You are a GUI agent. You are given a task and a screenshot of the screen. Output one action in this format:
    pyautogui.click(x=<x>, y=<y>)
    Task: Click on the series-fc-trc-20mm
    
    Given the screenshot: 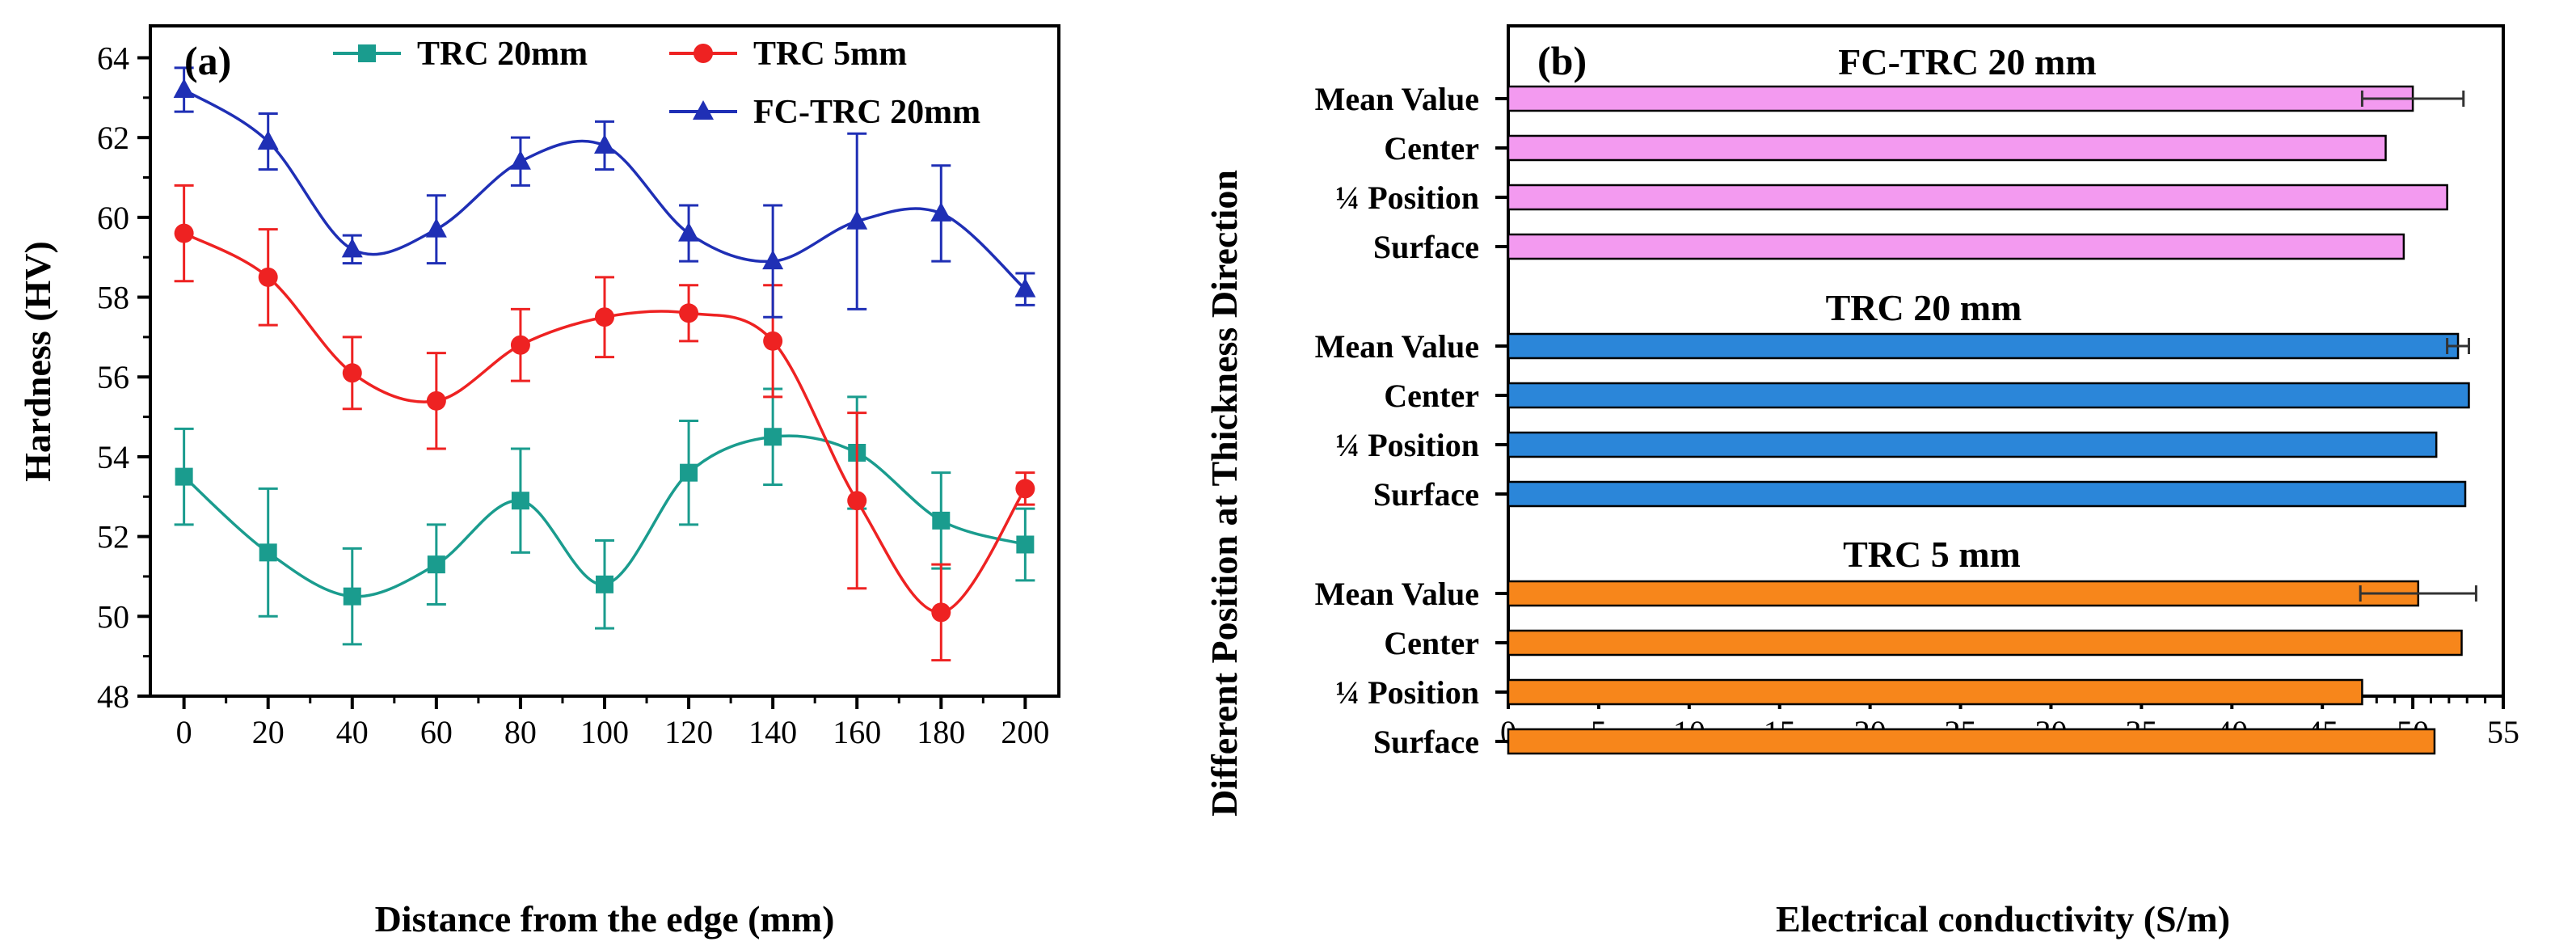 What is the action you would take?
    pyautogui.click(x=605, y=192)
    